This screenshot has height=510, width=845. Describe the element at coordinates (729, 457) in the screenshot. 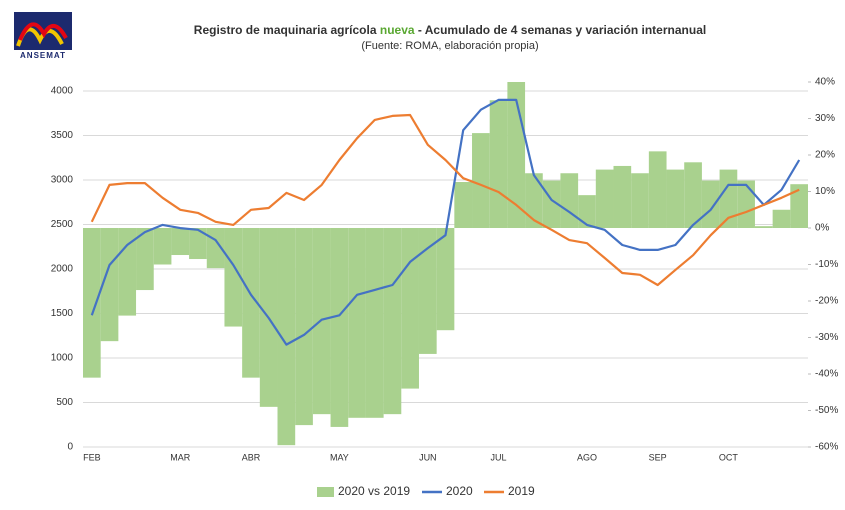

I see `x-tick-label: OCT` at that location.